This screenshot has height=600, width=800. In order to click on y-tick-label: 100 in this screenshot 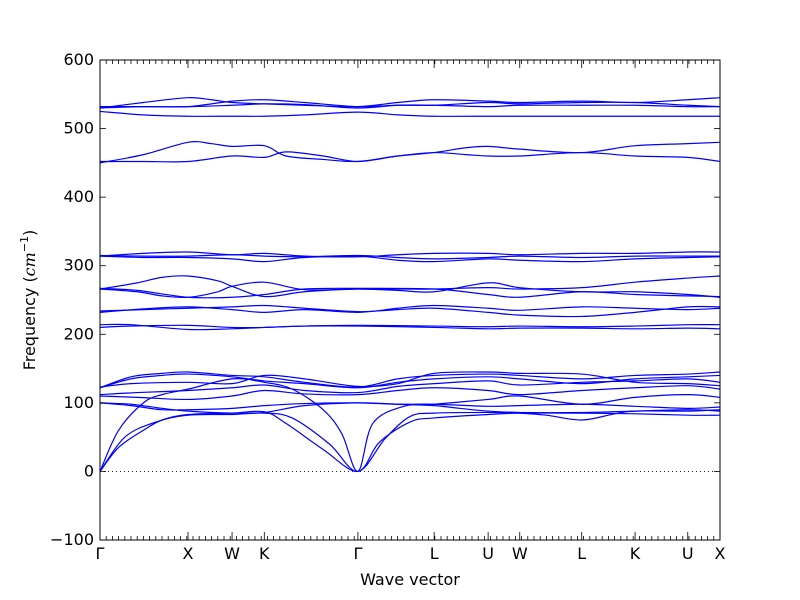, I will do `click(78, 402)`.